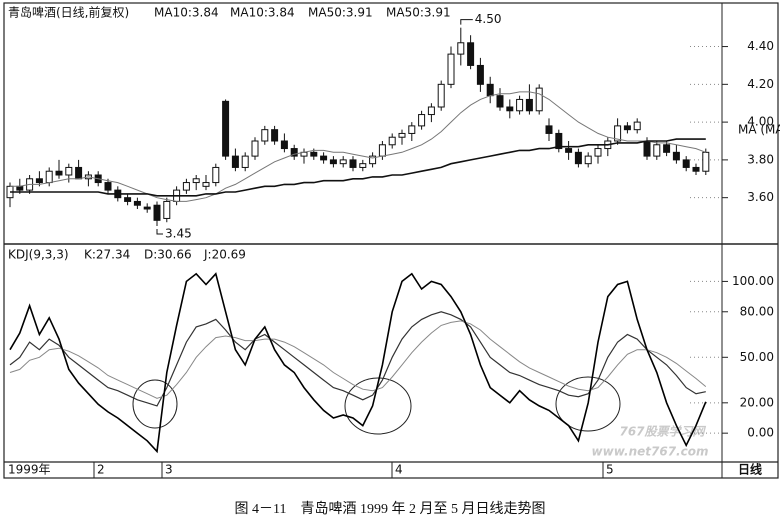 This screenshot has width=780, height=526. What do you see at coordinates (662, 432) in the screenshot?
I see `watermark: 767股票学习网` at bounding box center [662, 432].